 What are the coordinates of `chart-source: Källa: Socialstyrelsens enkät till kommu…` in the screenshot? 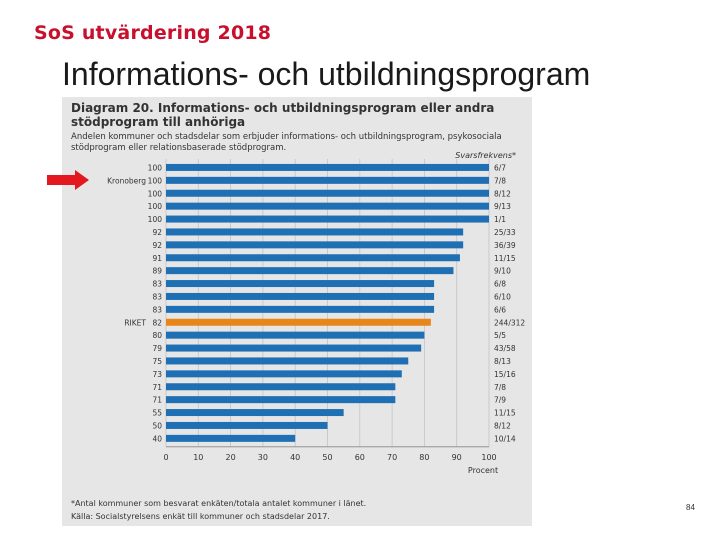 It's located at (200, 516).